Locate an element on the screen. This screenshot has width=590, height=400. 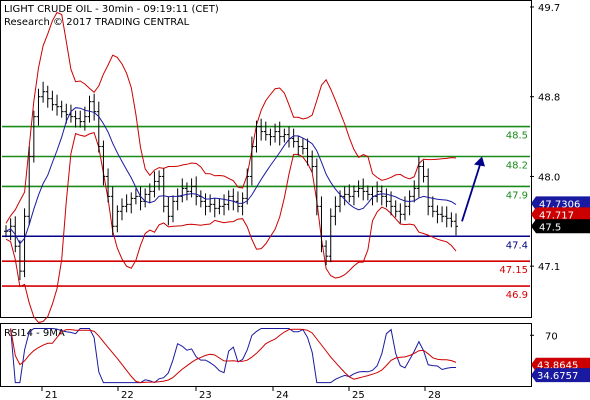
rsi-value-tag-box is located at coordinates (560, 375).